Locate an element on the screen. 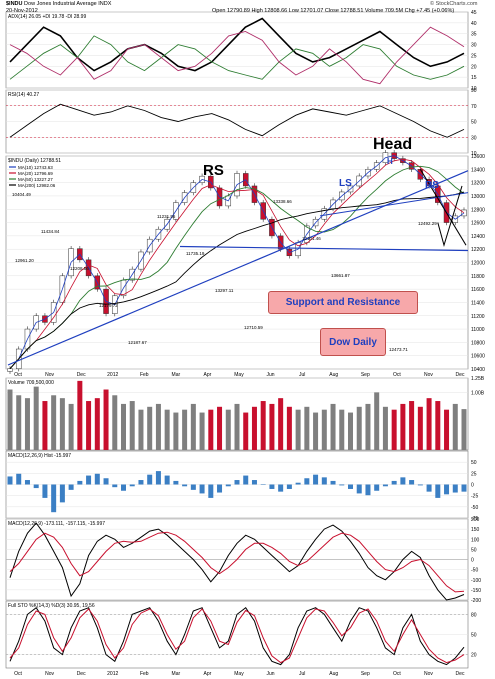  rsi-line is located at coordinates (237, 120).